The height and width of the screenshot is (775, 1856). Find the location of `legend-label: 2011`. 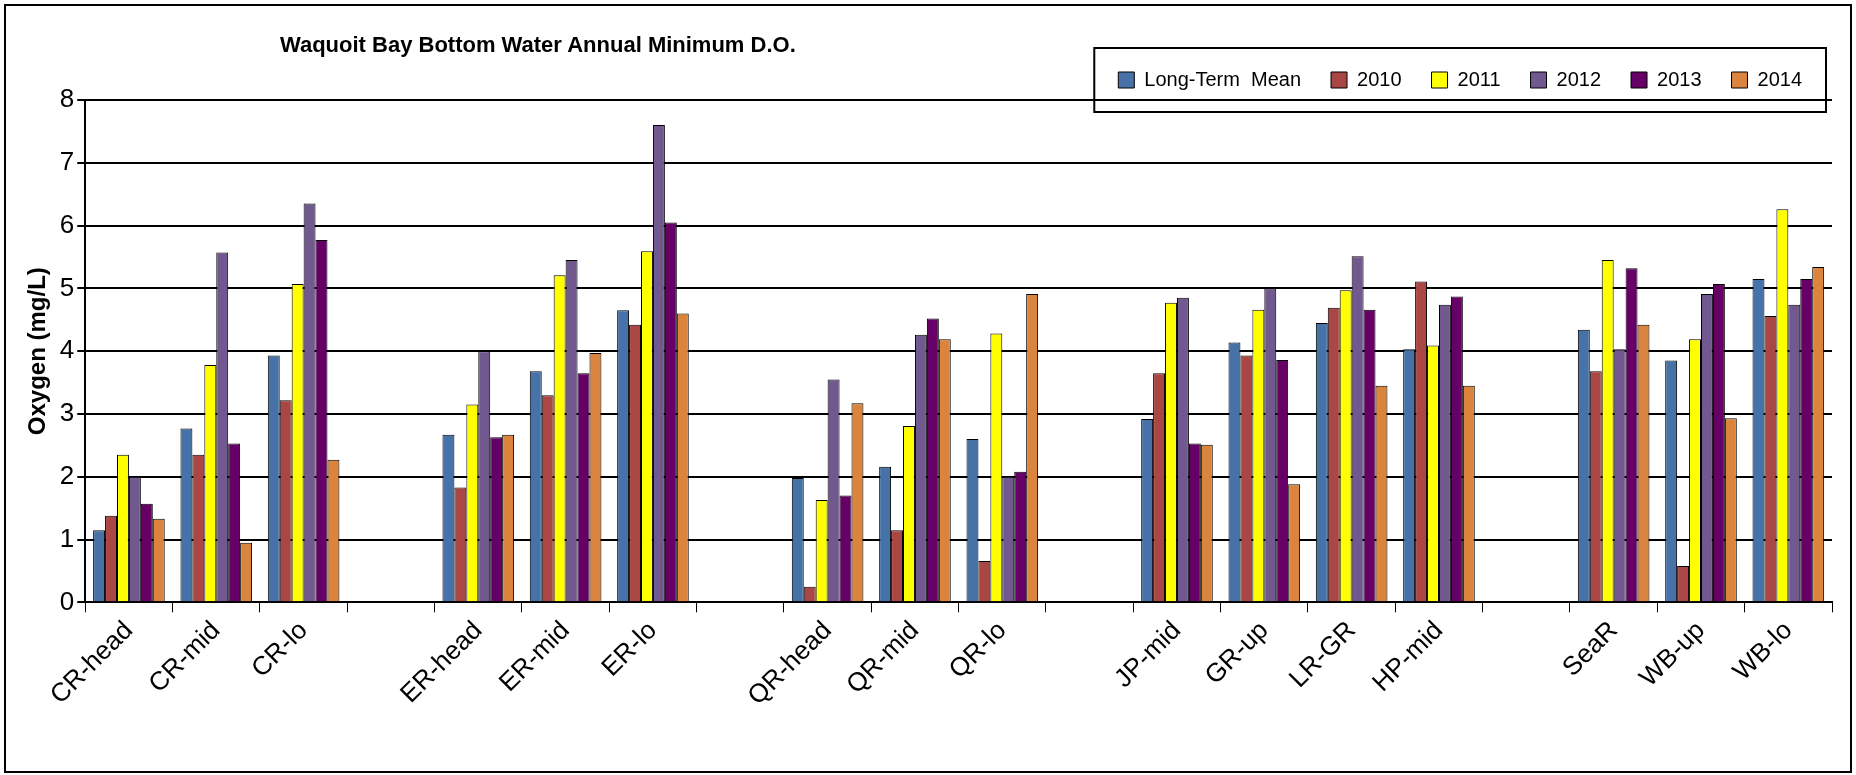

legend-label: 2011 is located at coordinates (1479, 78).